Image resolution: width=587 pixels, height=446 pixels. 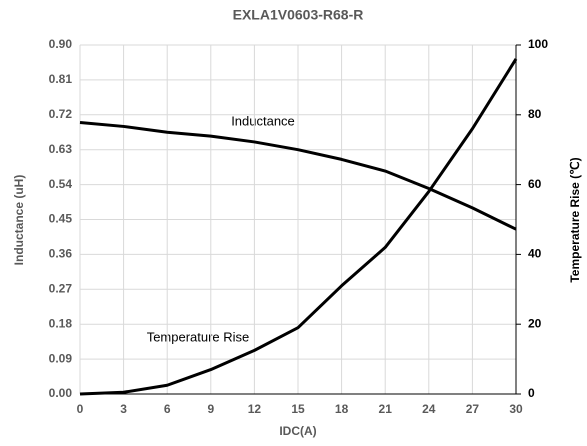 What do you see at coordinates (61, 114) in the screenshot?
I see `y-tick-label: 0.72` at bounding box center [61, 114].